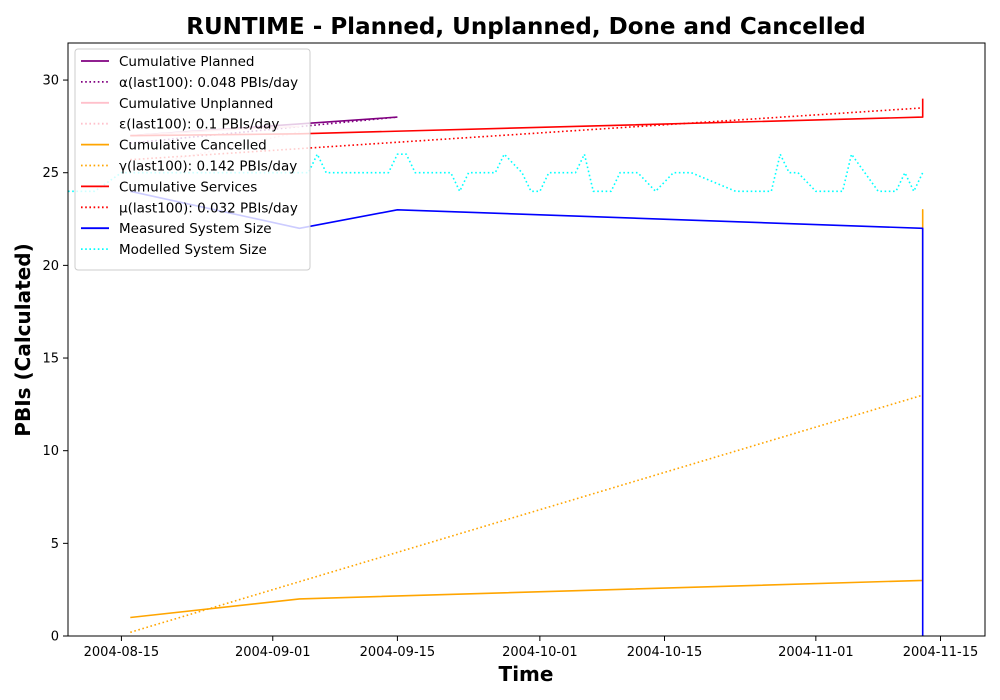 The height and width of the screenshot is (700, 1000). What do you see at coordinates (208, 83) in the screenshot?
I see `legend-label: α(last100): 0.048 PBIs/day` at bounding box center [208, 83].